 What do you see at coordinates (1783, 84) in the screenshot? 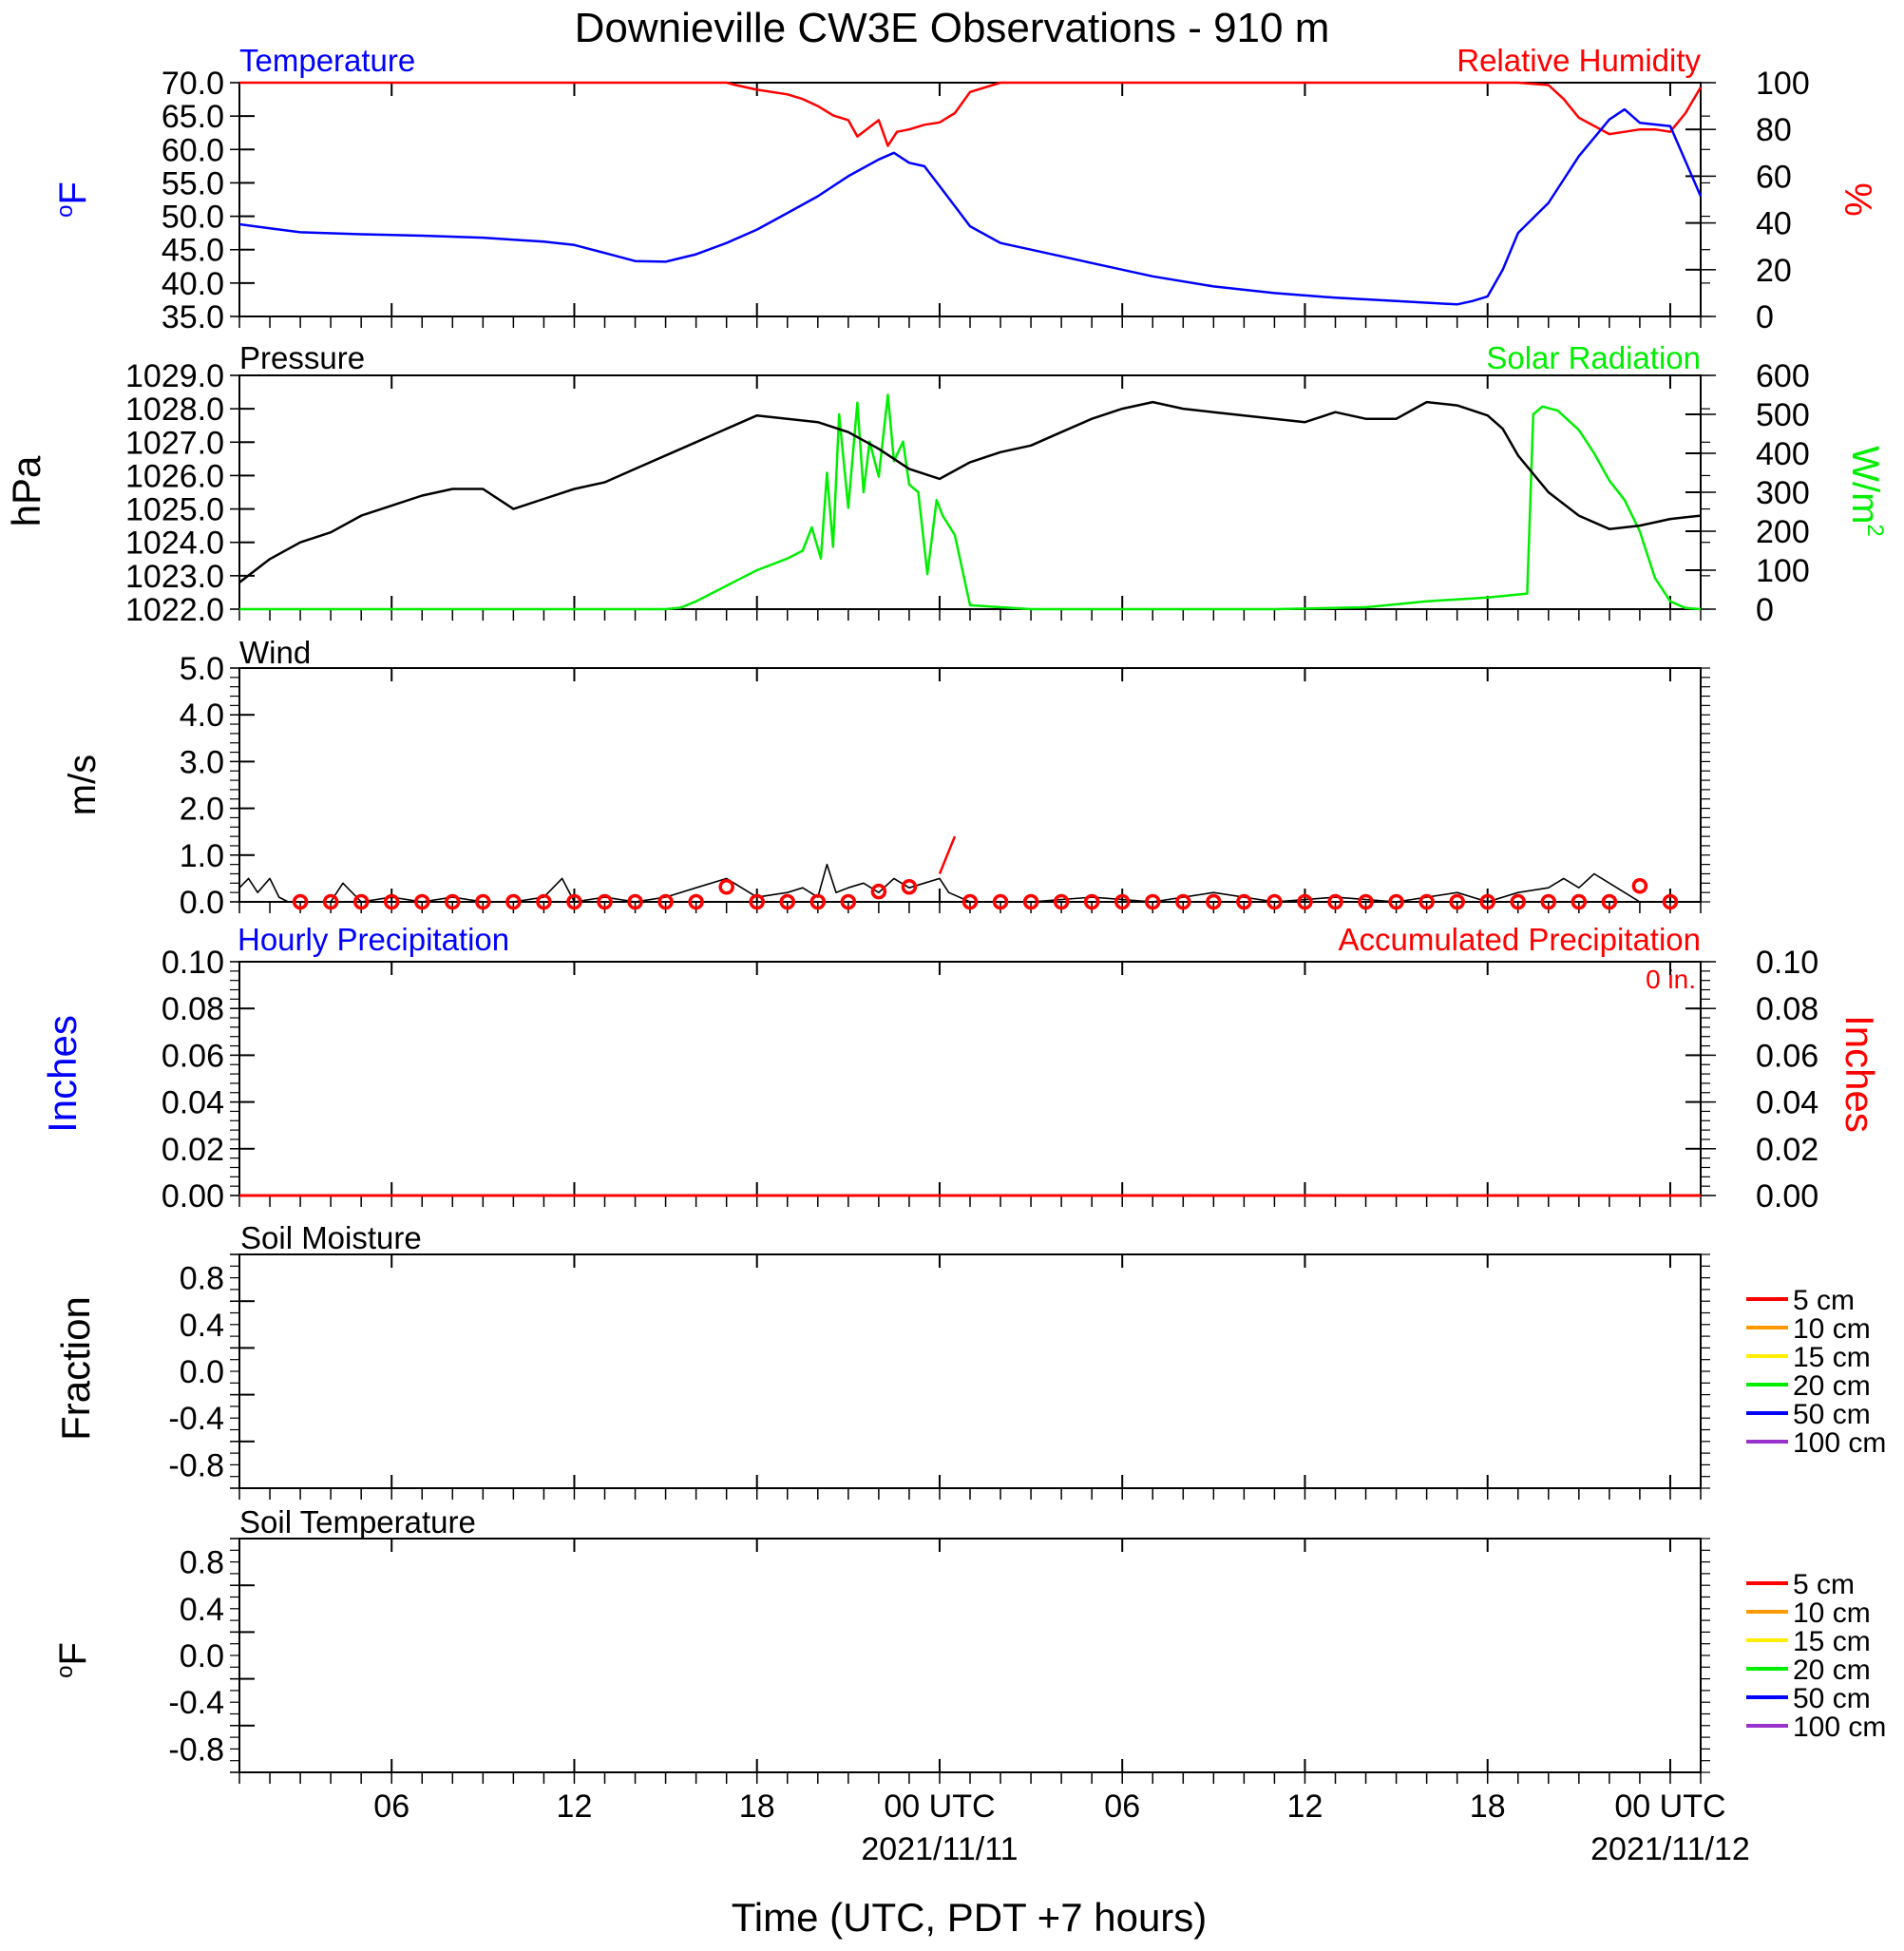
I see `y-tick-label: 100` at bounding box center [1783, 84].